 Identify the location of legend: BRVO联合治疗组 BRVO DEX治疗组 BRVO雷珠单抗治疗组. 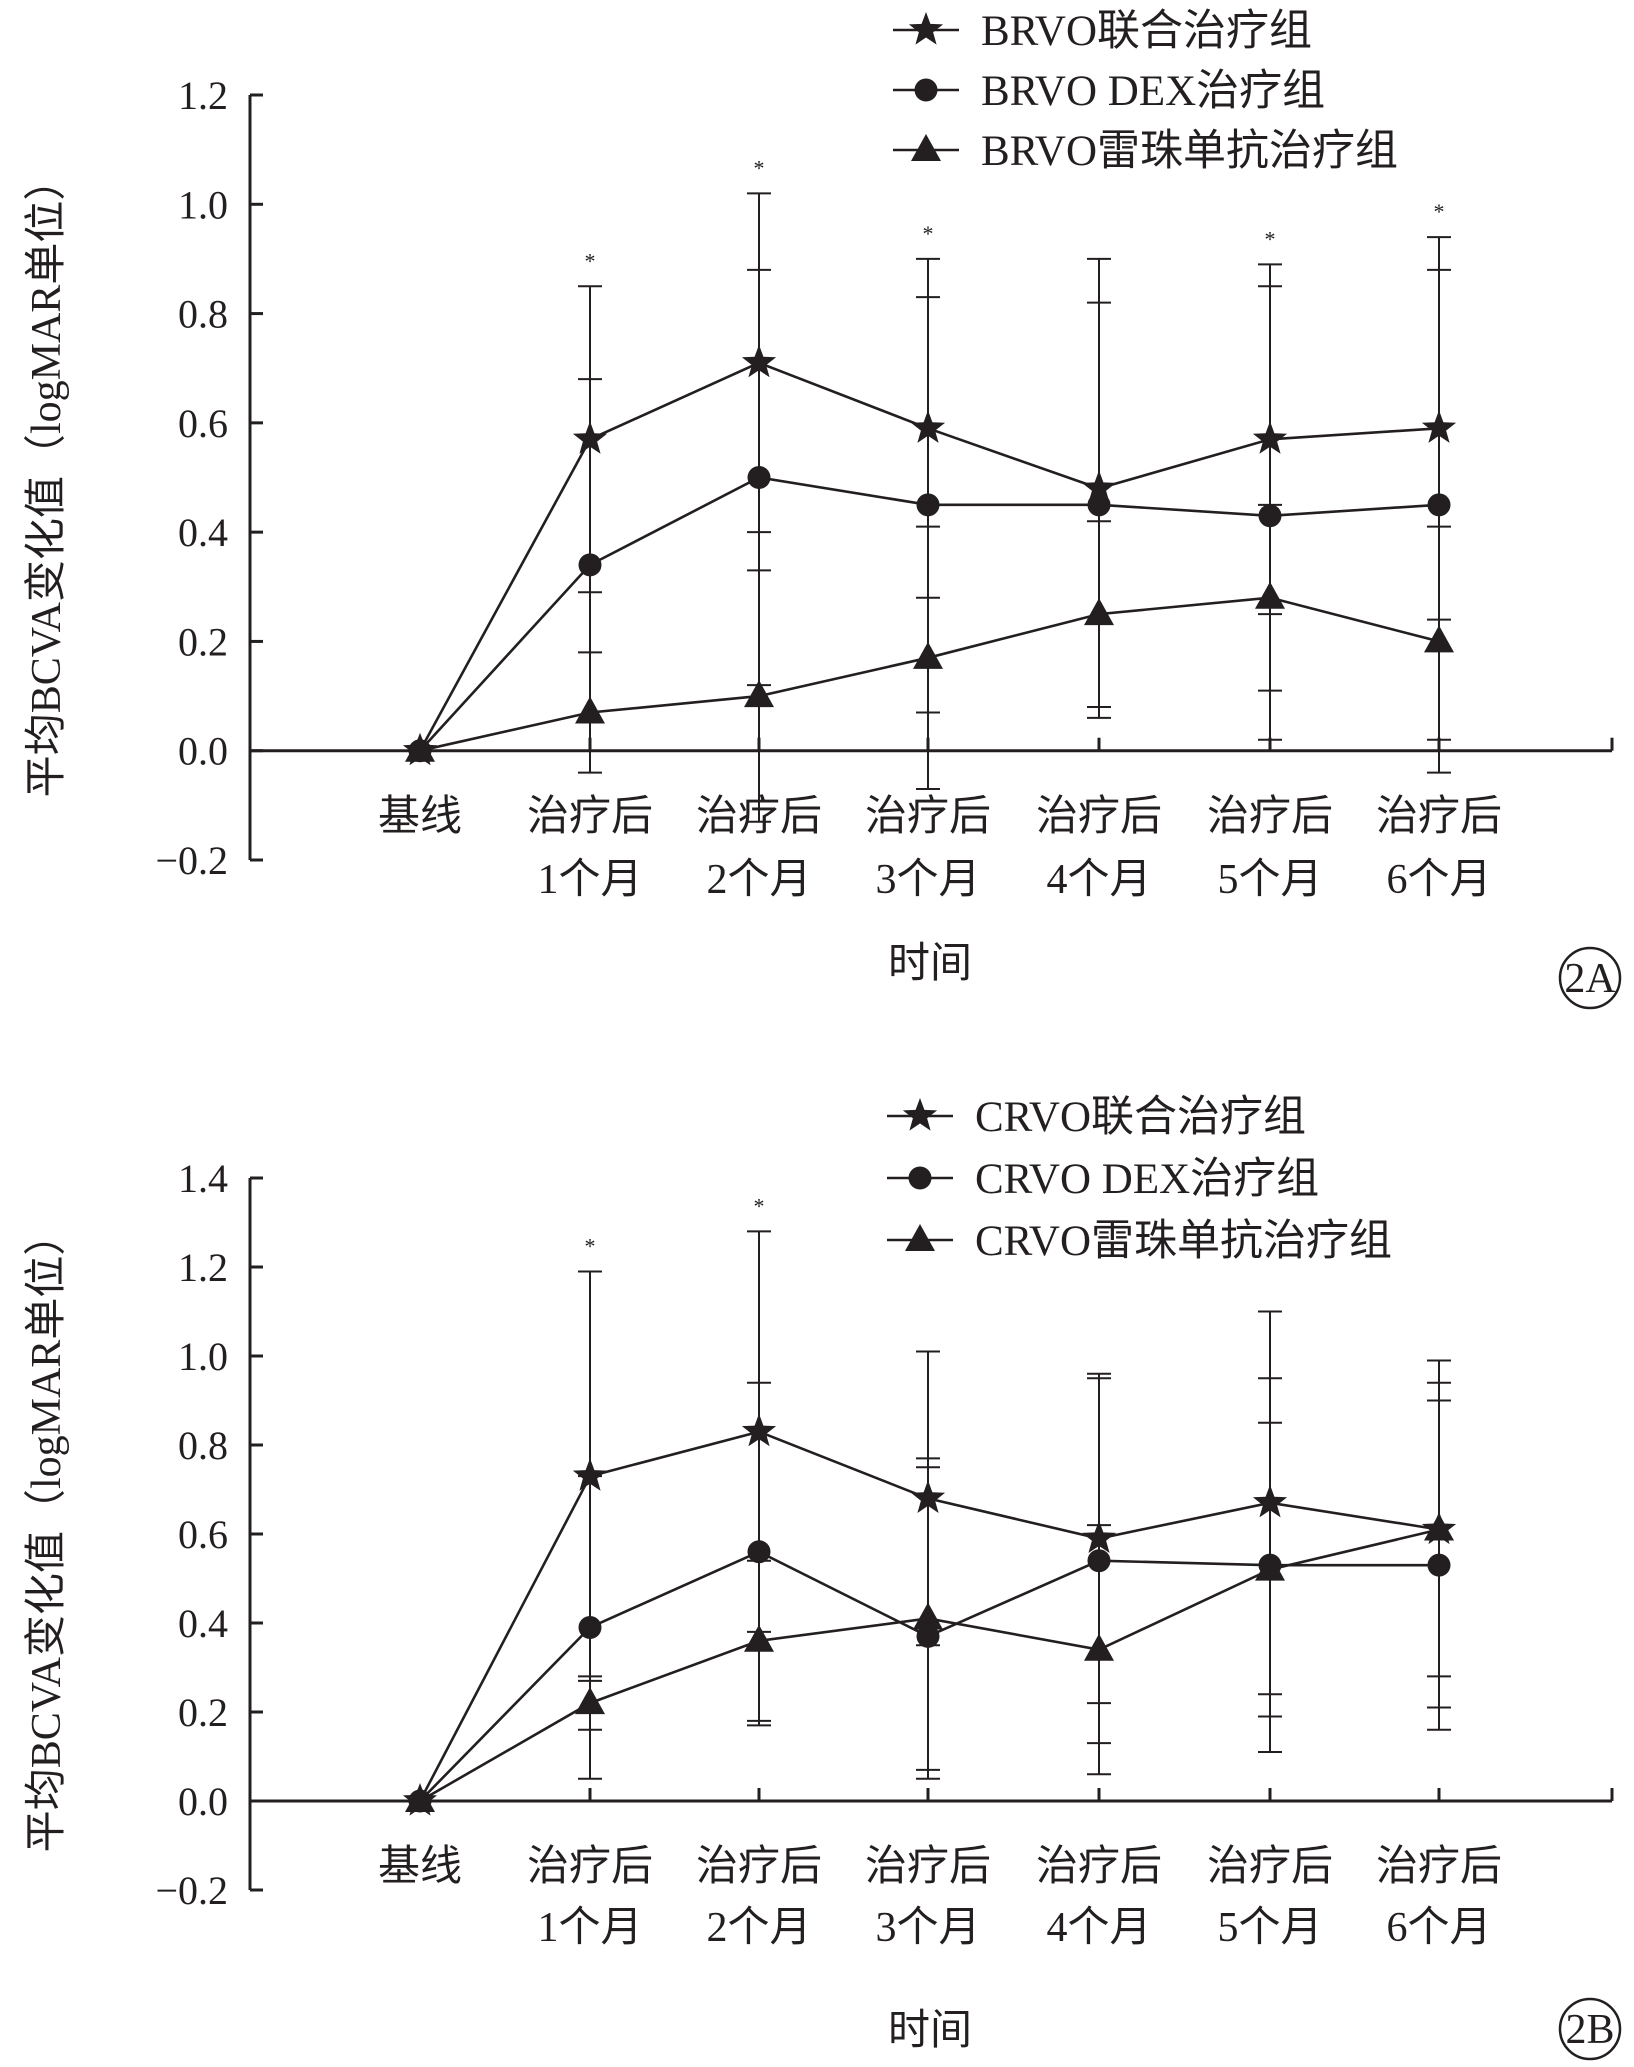
(1145, 91).